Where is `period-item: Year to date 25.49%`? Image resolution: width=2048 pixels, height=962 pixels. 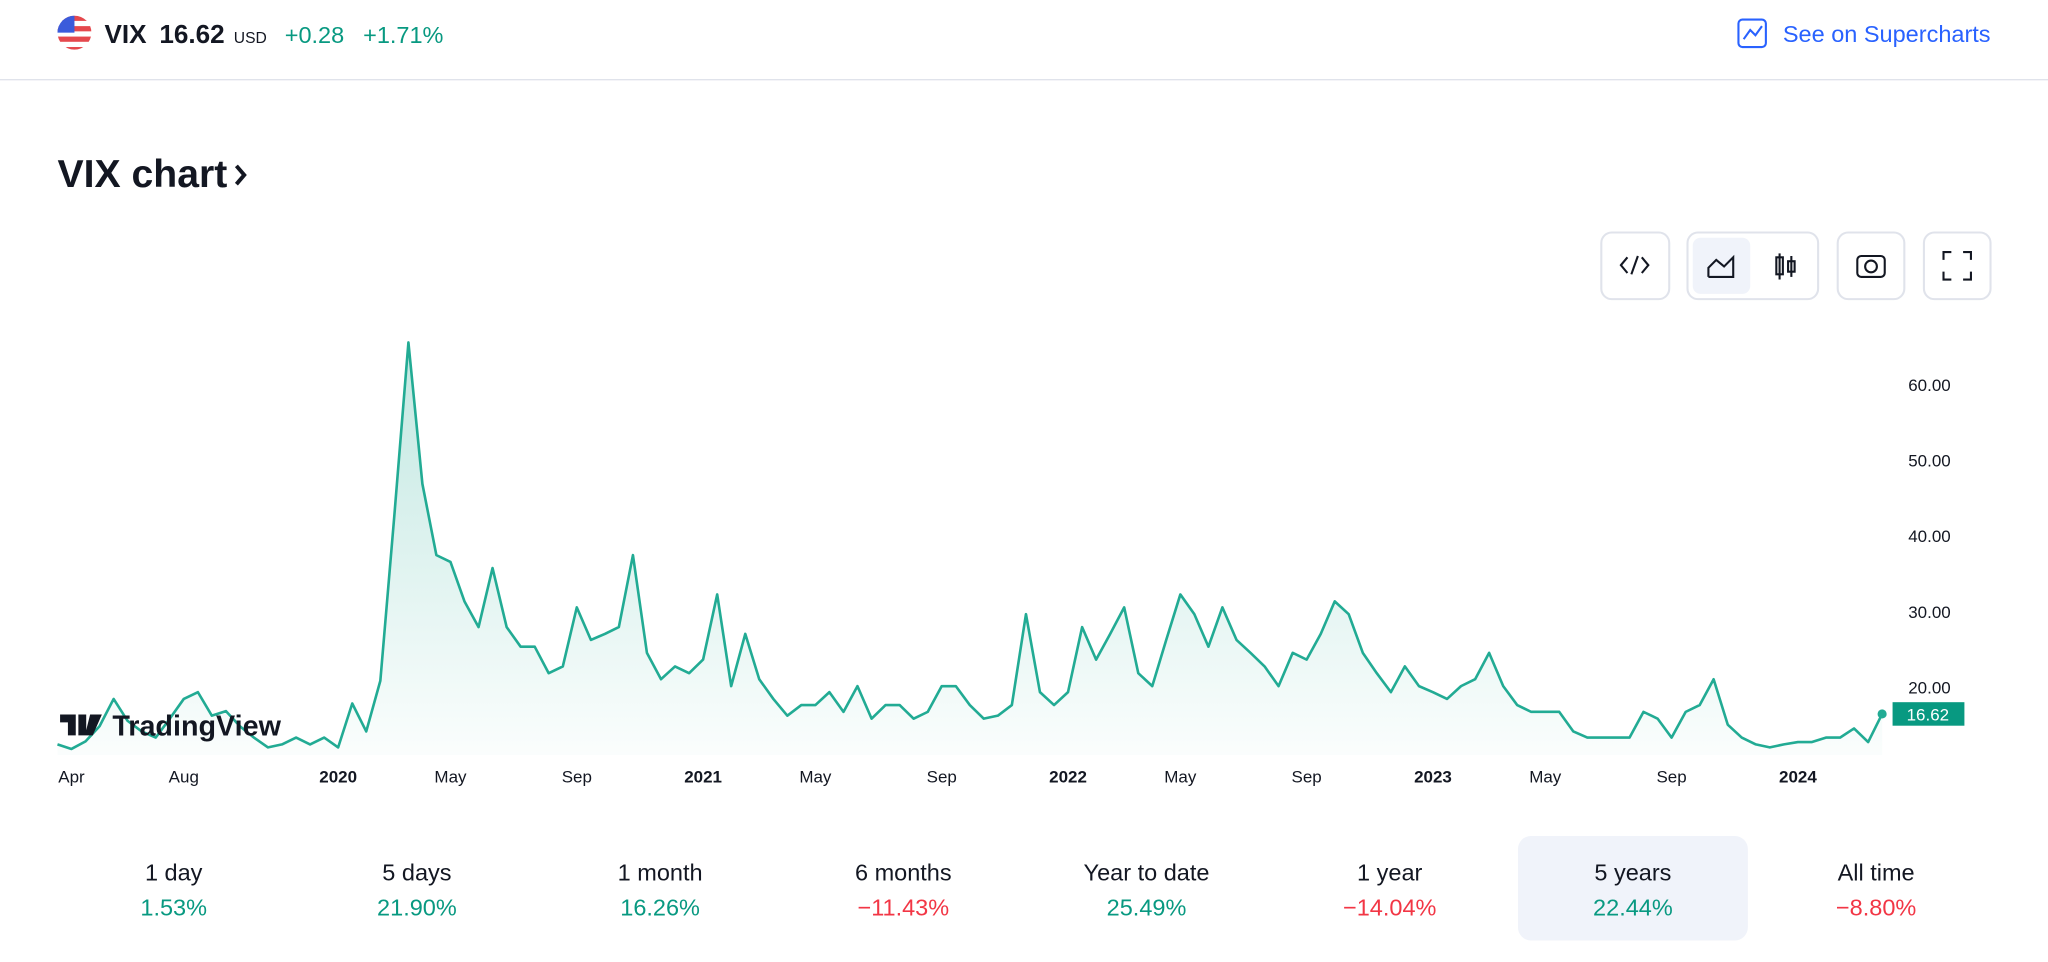 period-item: Year to date 25.49% is located at coordinates (1147, 889).